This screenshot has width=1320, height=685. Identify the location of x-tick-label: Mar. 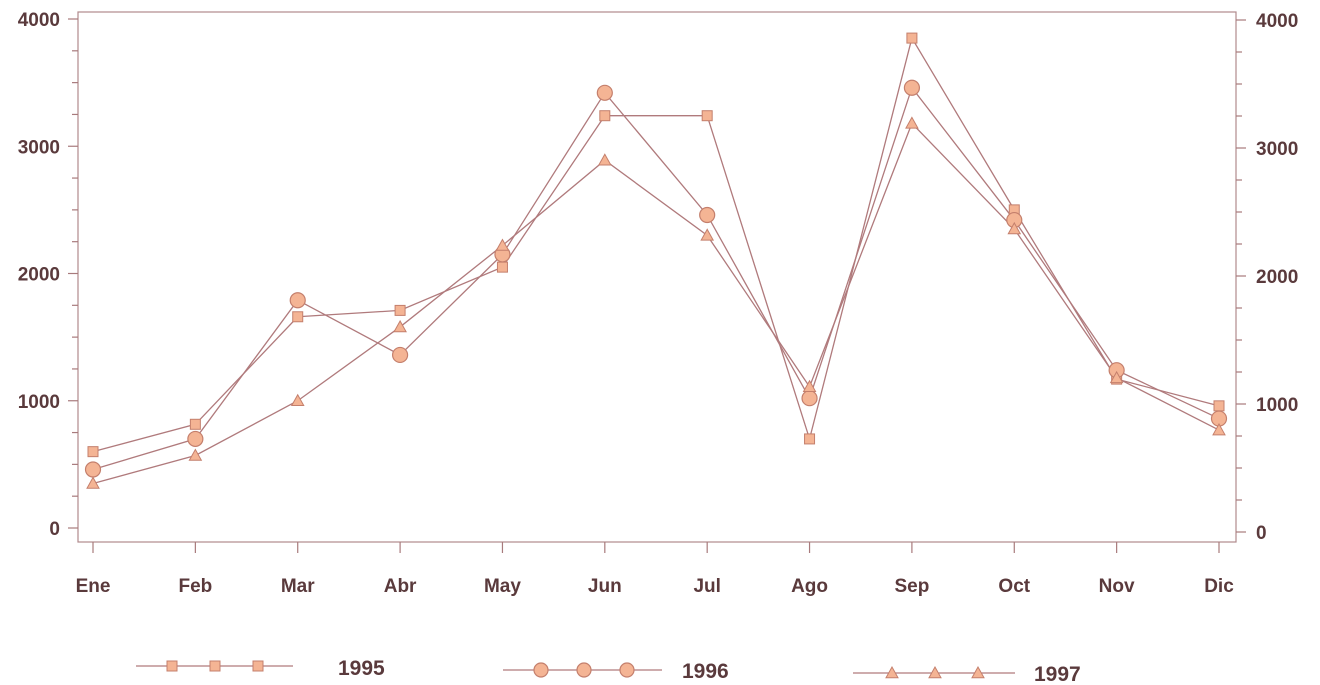
(298, 586).